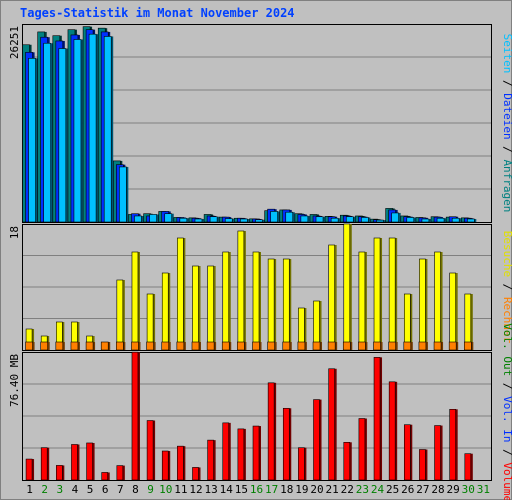 This screenshot has height=500, width=512. I want to click on legend-entry-vol-out: Vol. Out, so click(506, 349).